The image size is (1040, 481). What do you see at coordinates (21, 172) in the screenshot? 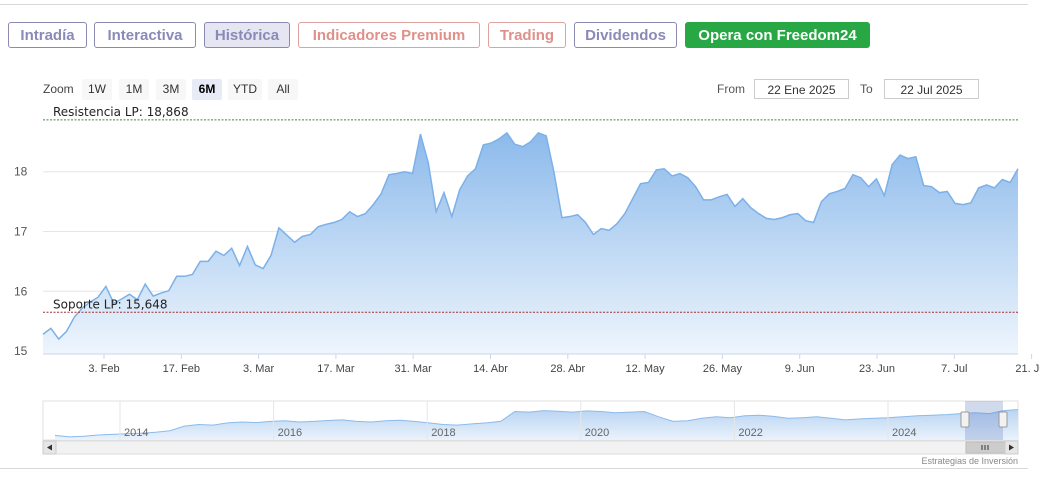
I see `y-tick-label: 18` at bounding box center [21, 172].